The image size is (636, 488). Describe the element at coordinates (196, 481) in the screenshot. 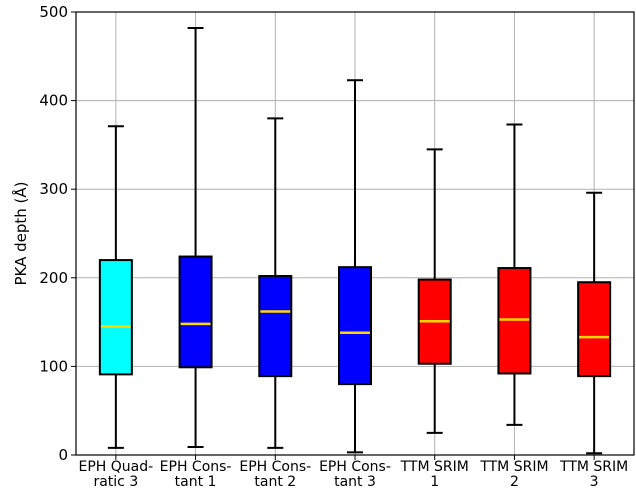

I see `x-tick-label-line: tant 1` at that location.